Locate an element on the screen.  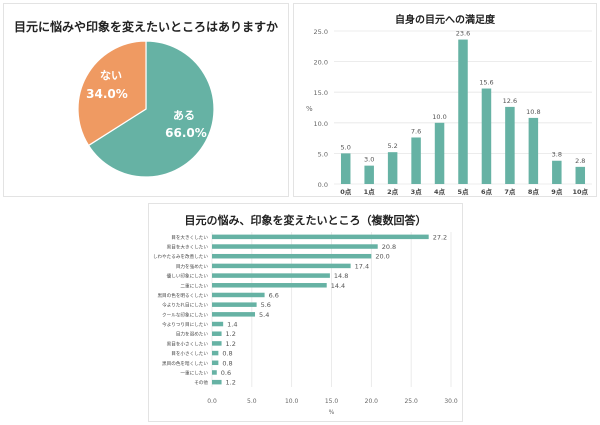
bar-value-label: 12.6 is located at coordinates (510, 101).